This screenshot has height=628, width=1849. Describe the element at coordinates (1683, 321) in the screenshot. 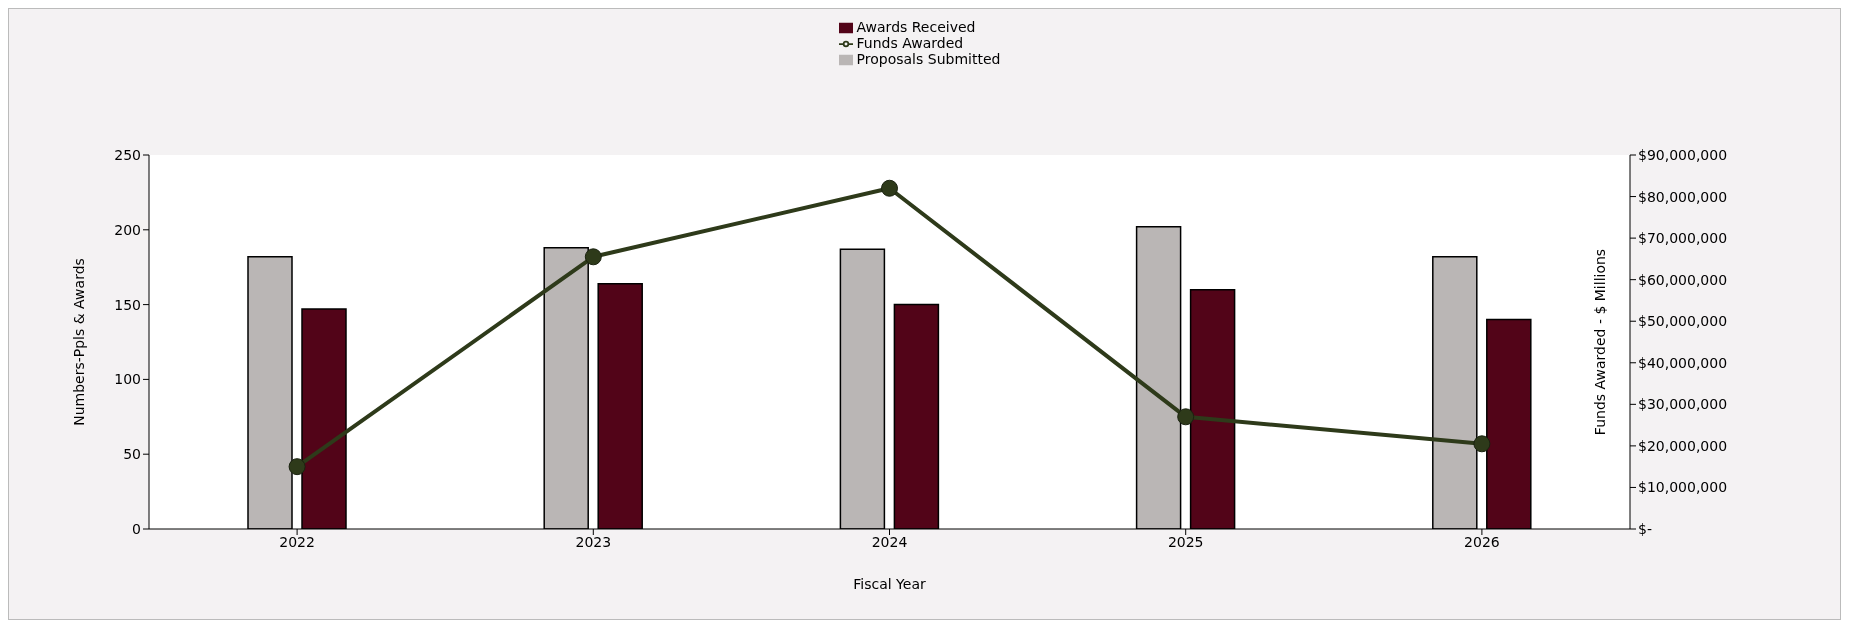

I see `y2-tick-label: $50,000,000` at that location.